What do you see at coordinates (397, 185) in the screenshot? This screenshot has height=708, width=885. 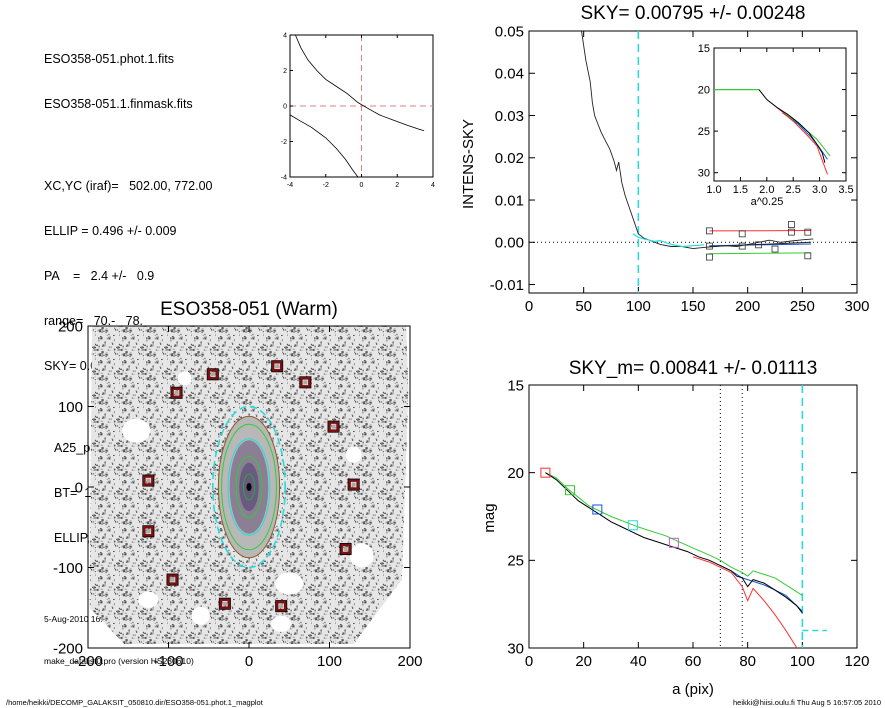 I see `small-plot-xtick-label: 2` at bounding box center [397, 185].